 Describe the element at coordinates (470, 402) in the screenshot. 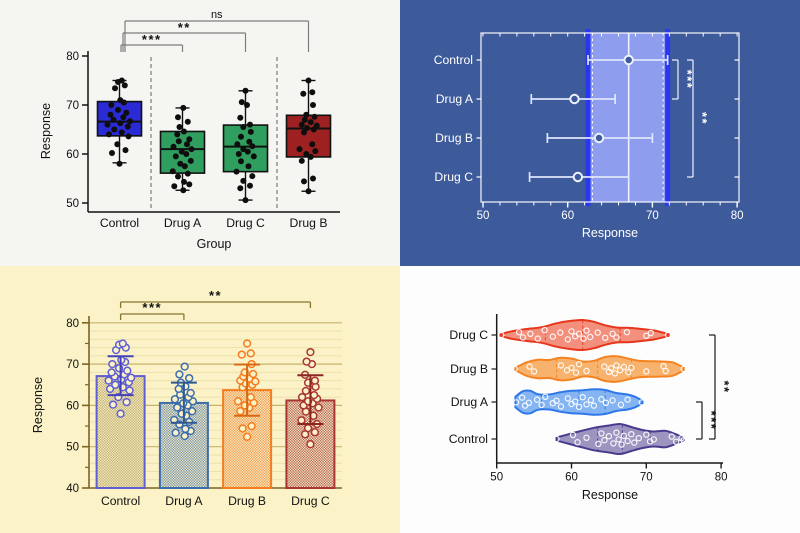

I see `y-category-label: Drug A` at that location.